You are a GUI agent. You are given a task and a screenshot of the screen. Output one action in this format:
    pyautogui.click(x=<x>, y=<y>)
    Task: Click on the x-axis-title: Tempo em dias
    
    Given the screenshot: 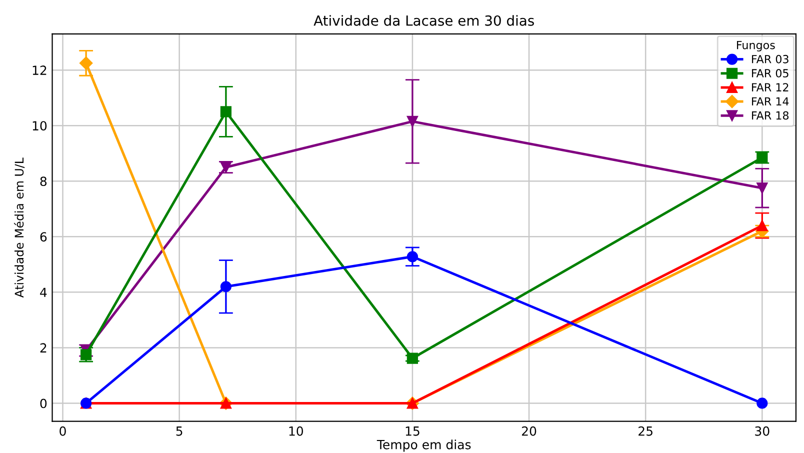 What is the action you would take?
    pyautogui.click(x=423, y=446)
    